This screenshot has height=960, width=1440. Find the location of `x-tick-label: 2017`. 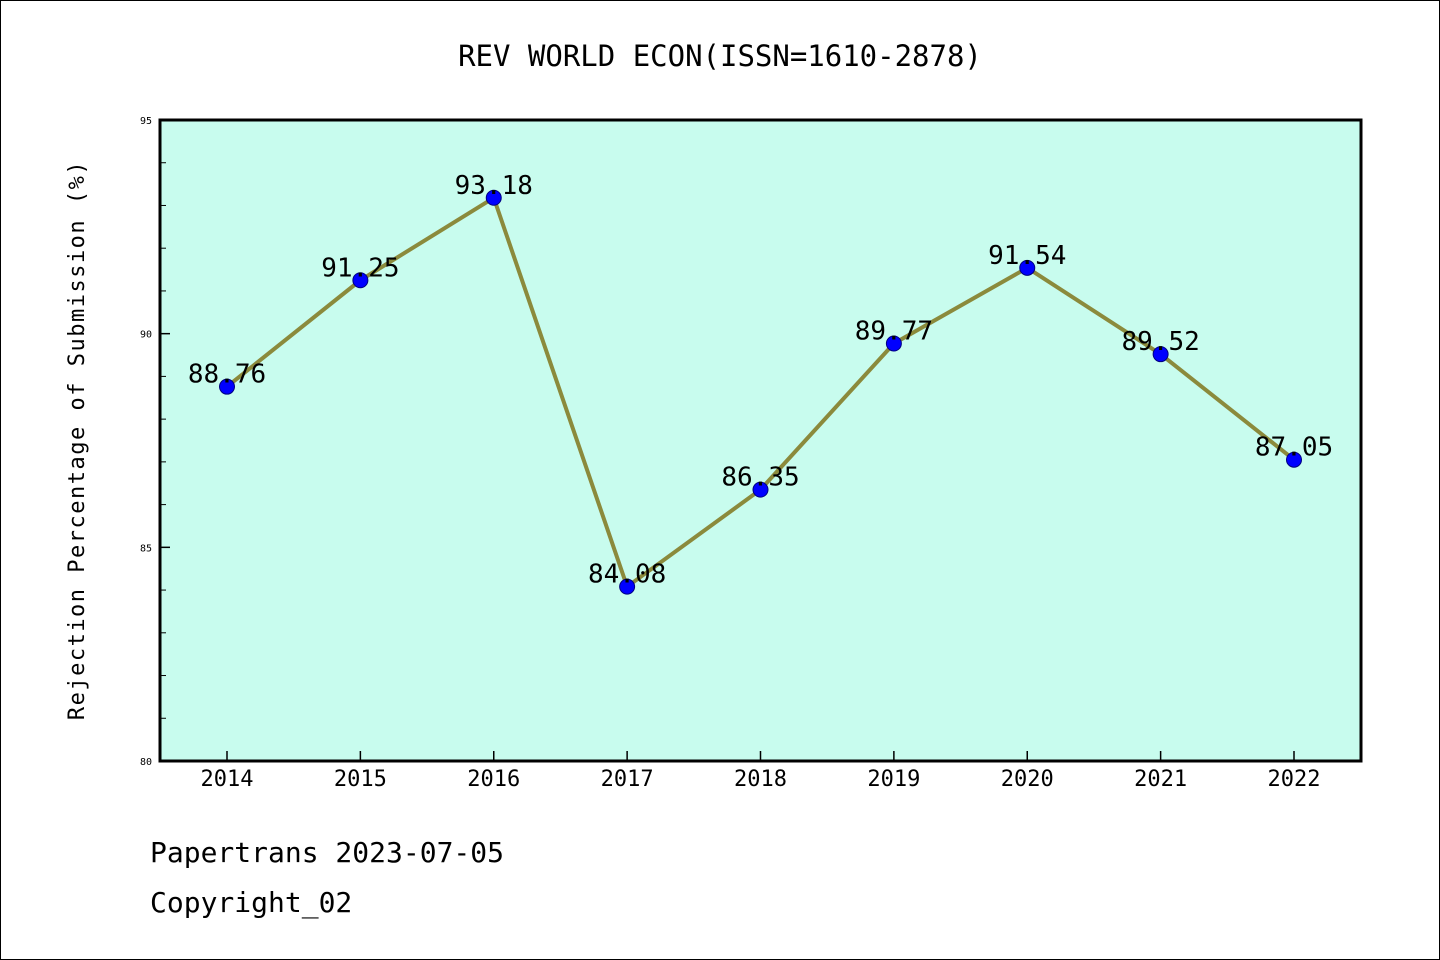

x-tick-label: 2017 is located at coordinates (627, 779).